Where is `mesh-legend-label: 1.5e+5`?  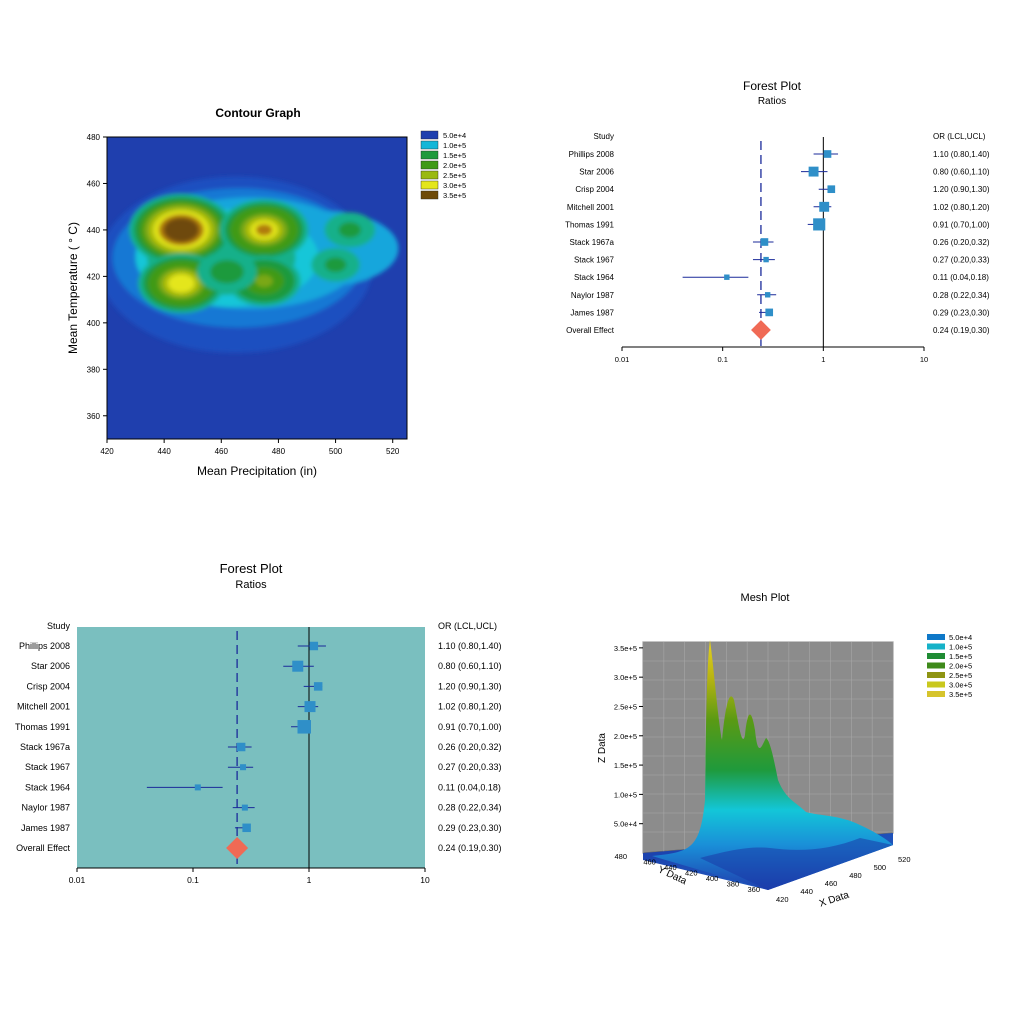 mesh-legend-label: 1.5e+5 is located at coordinates (960, 656).